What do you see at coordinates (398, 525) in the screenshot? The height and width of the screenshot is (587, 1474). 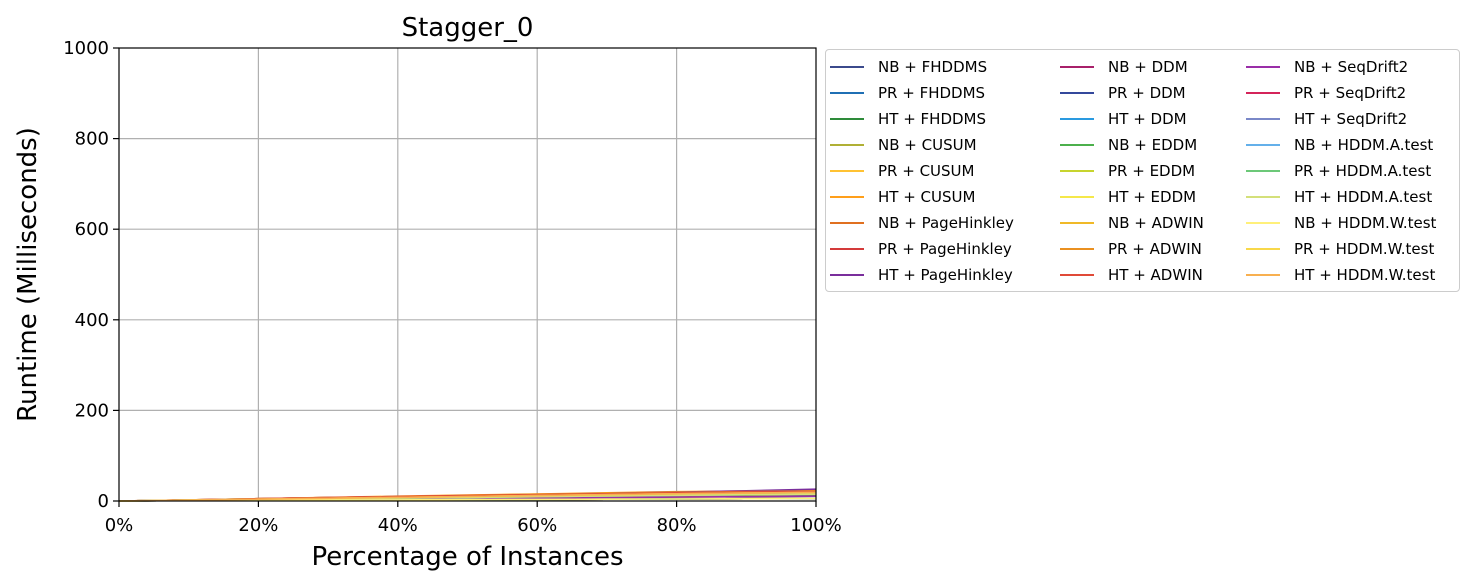 I see `x-tick-label: 40%` at bounding box center [398, 525].